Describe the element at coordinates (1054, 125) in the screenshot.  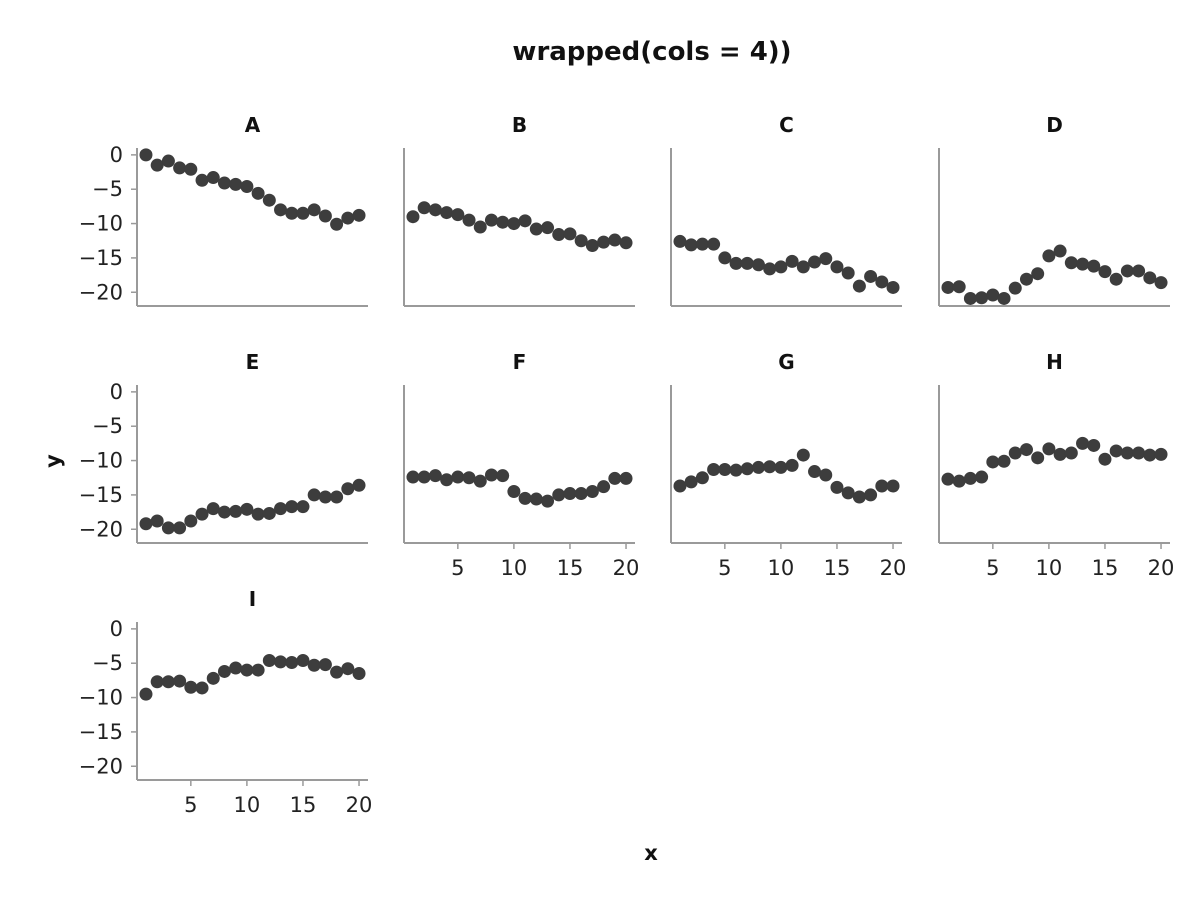
I see `facet-title: D` at that location.